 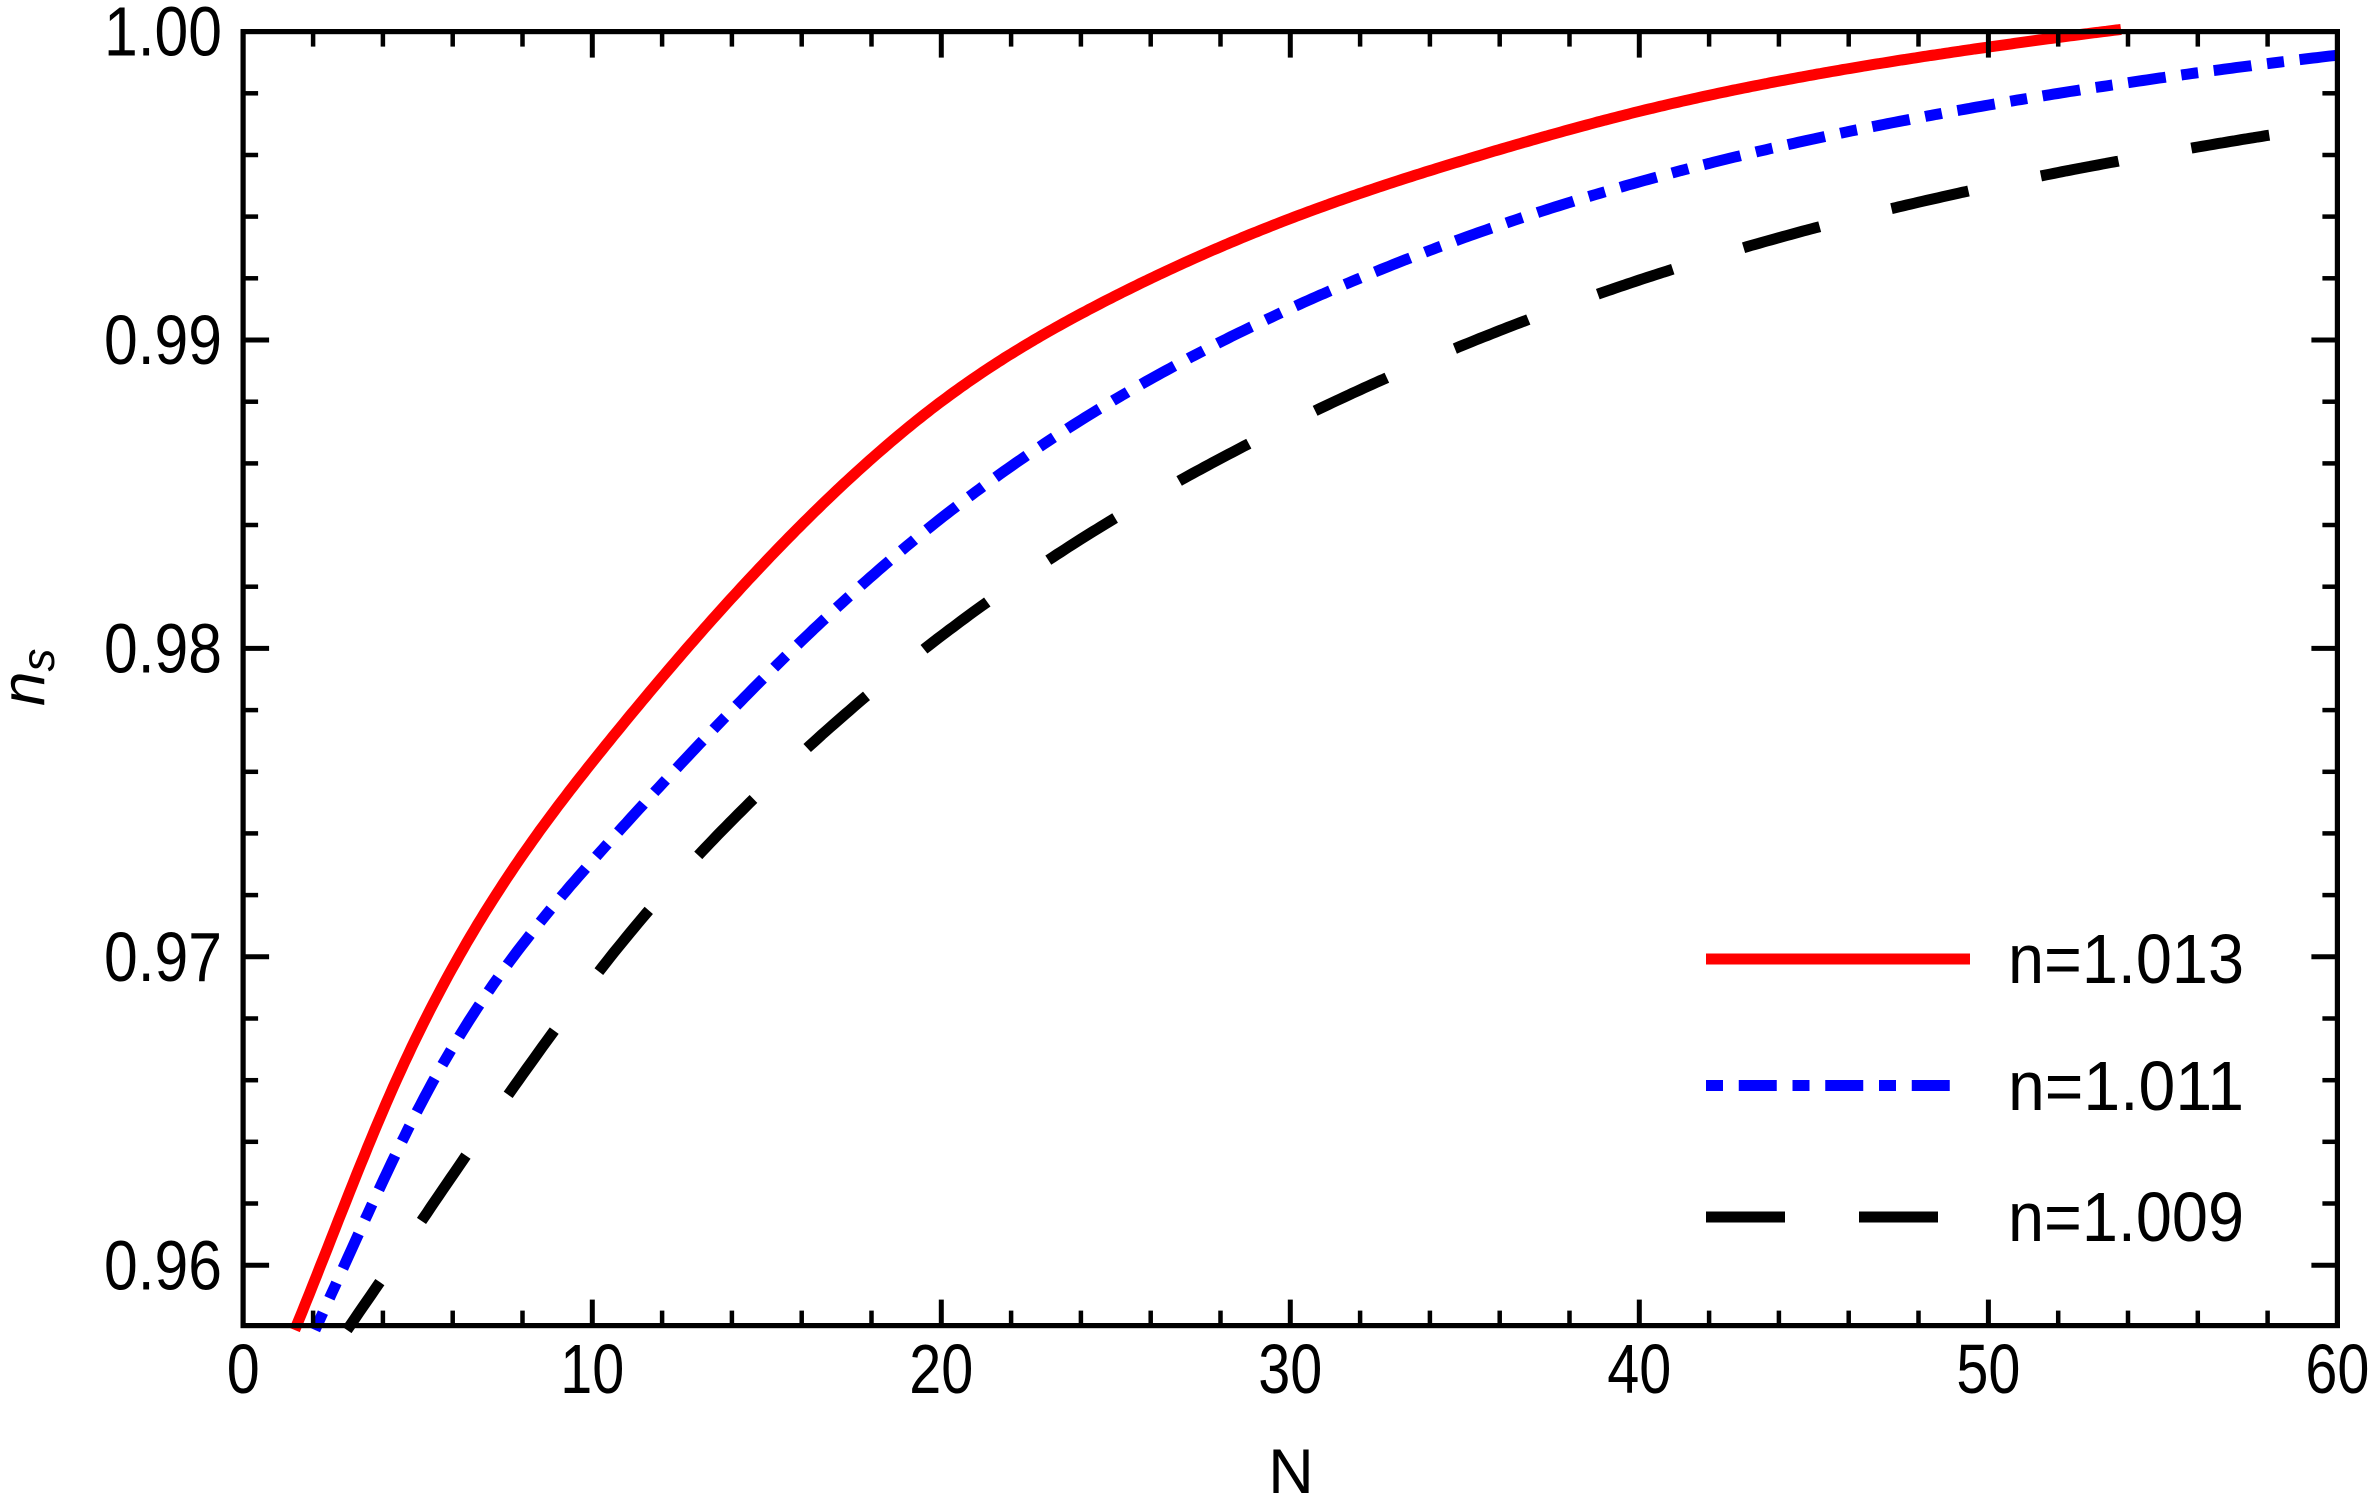 I want to click on svg-text: 1.00, so click(x=163, y=35).